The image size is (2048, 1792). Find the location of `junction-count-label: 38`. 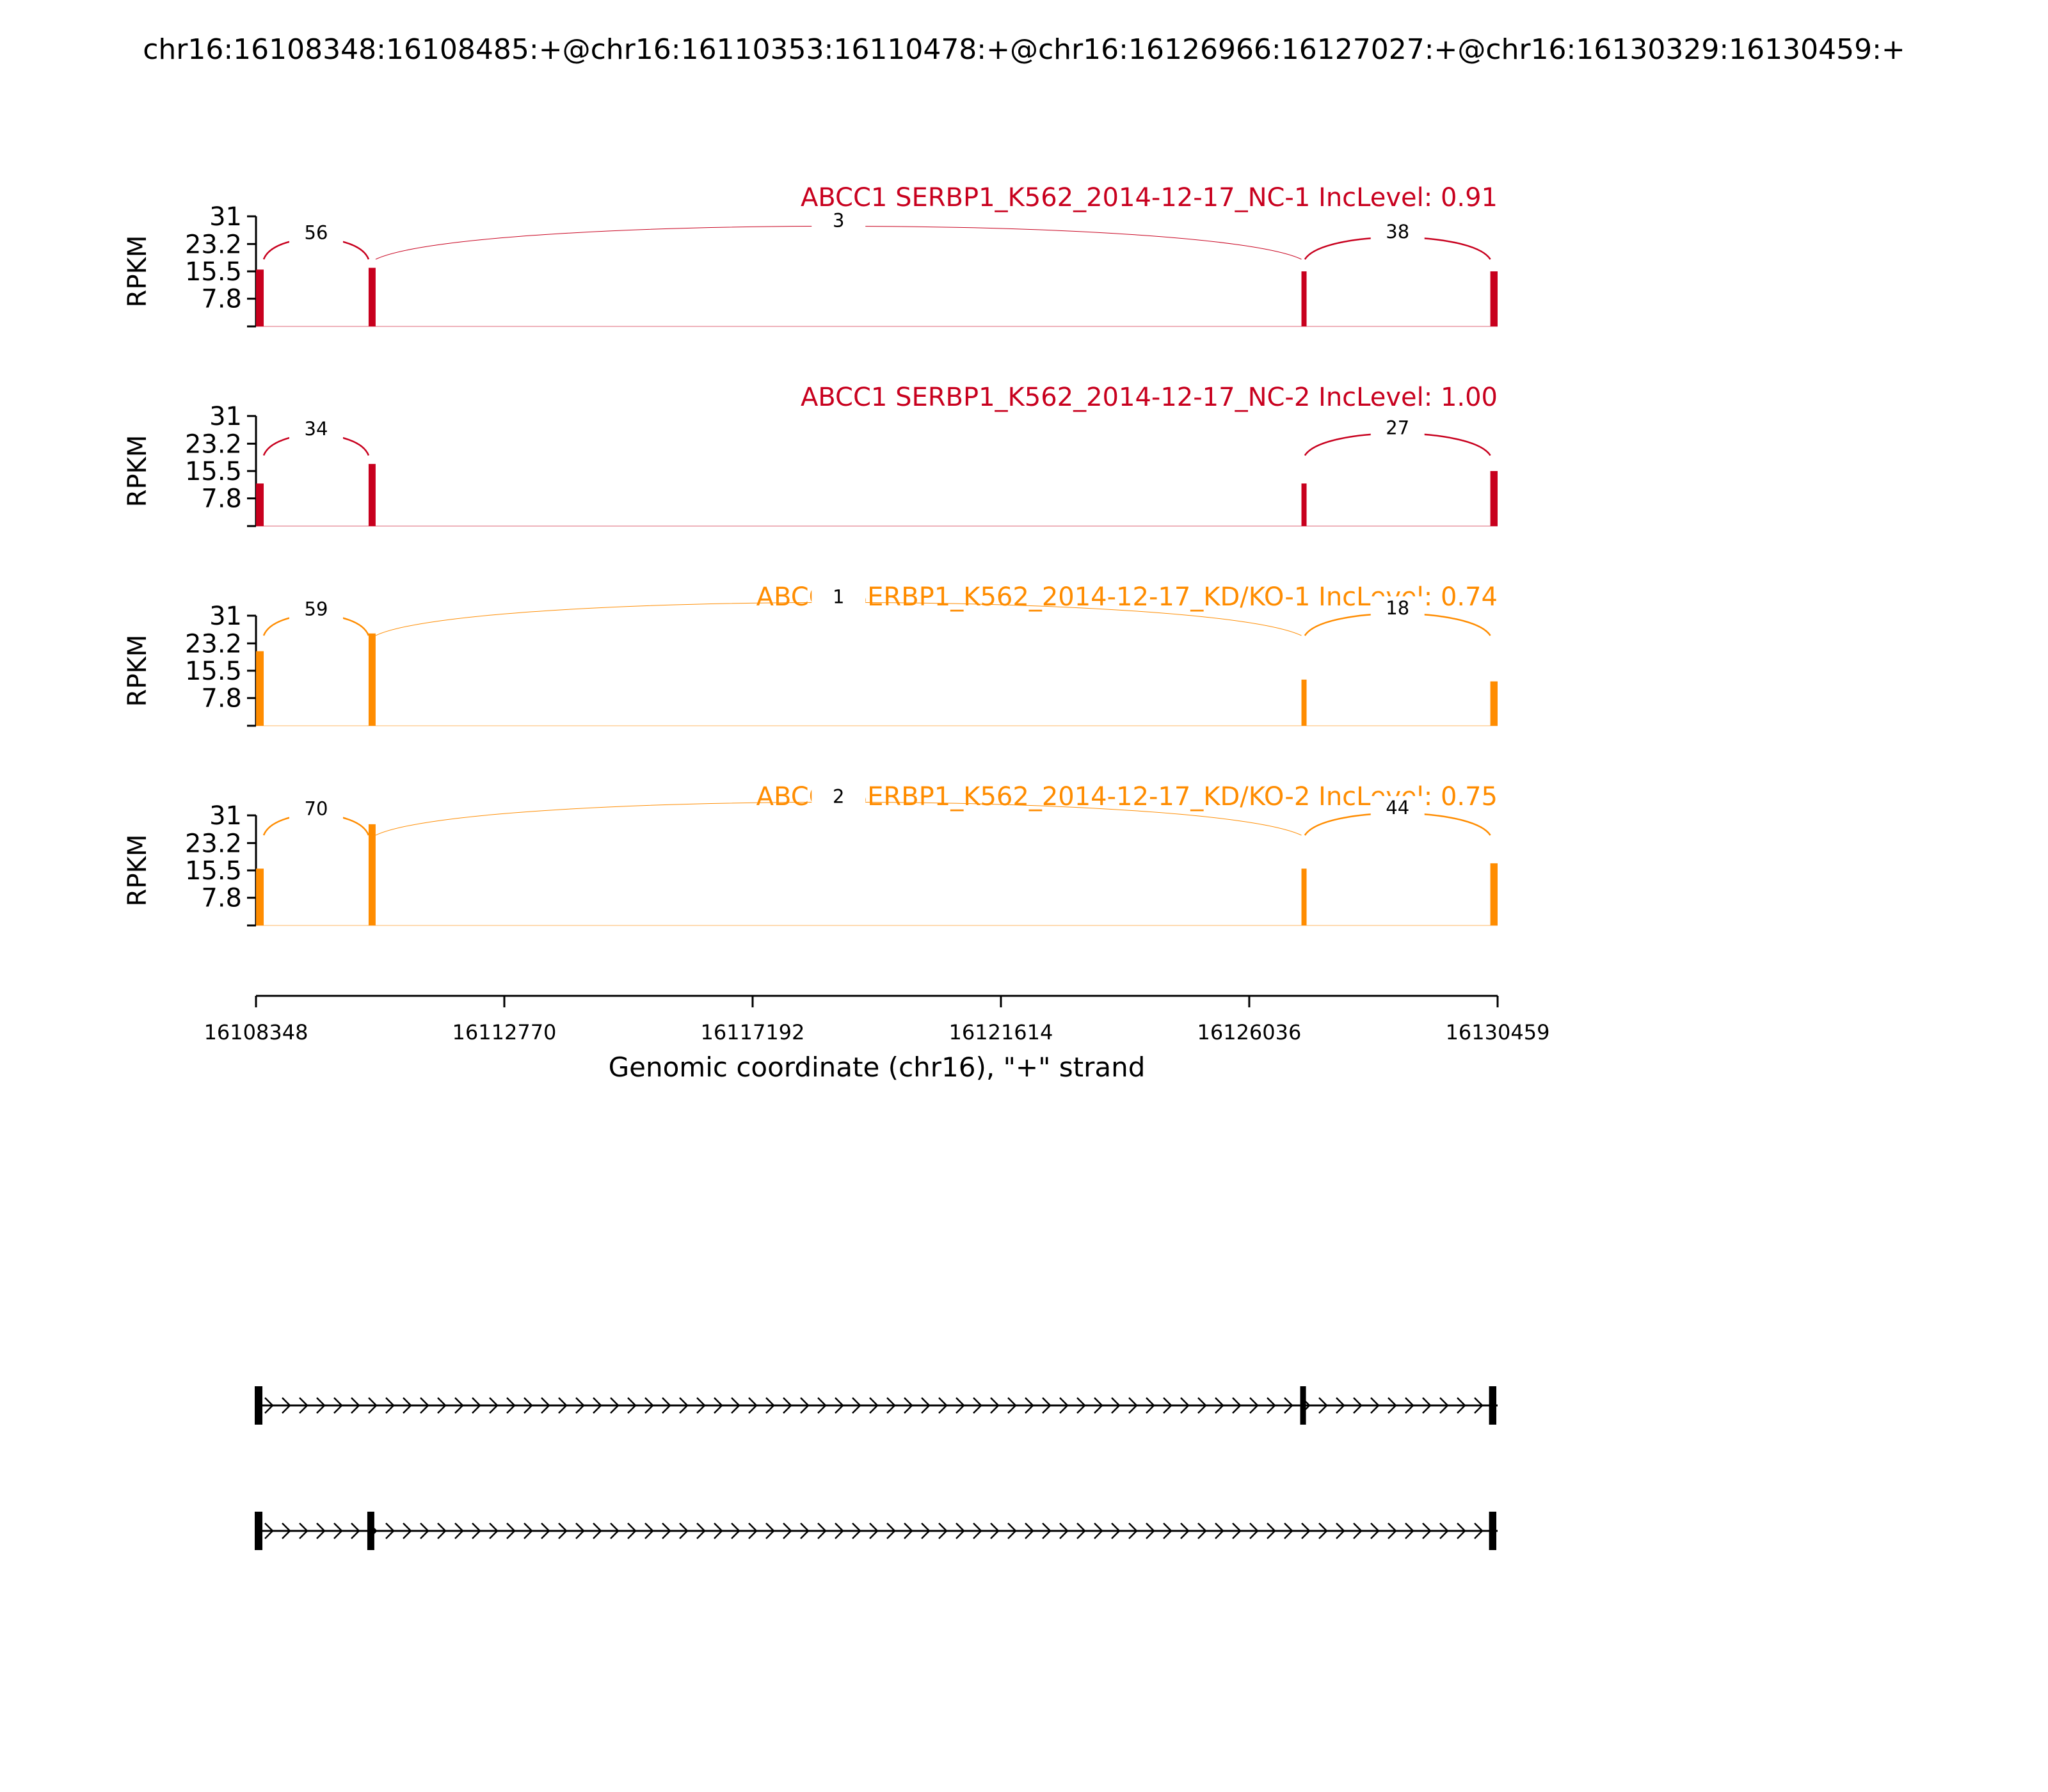

junction-count-label: 38 is located at coordinates (1397, 232).